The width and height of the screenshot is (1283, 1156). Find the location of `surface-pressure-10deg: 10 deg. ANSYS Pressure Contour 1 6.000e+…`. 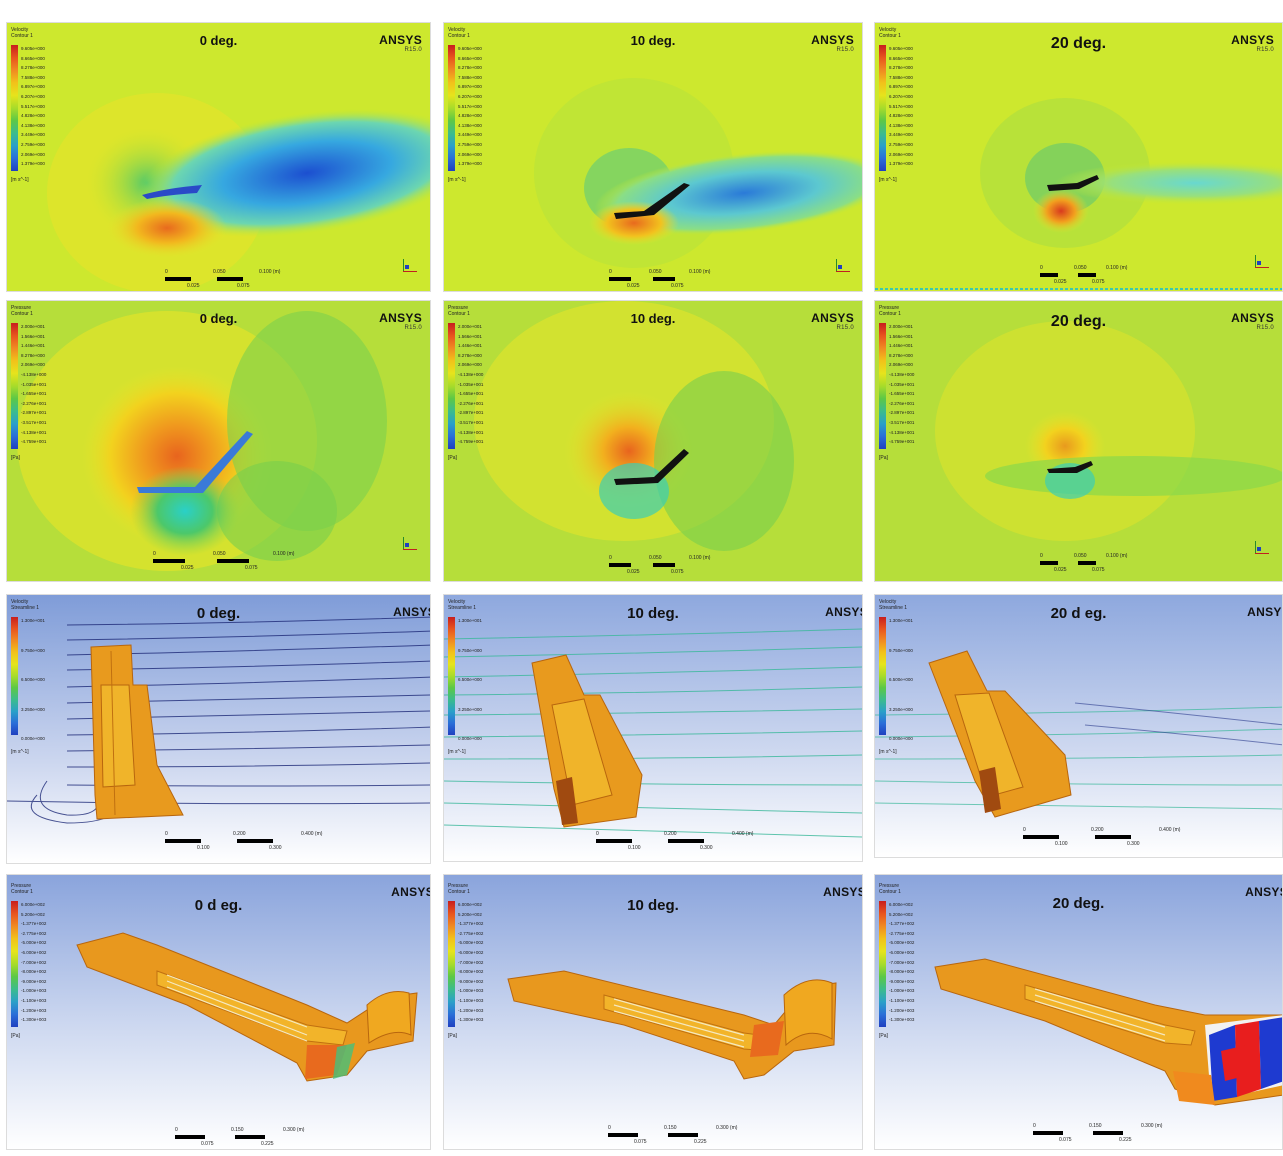

surface-pressure-10deg: 10 deg. ANSYS Pressure Contour 1 6.000e+… is located at coordinates (653, 1012).